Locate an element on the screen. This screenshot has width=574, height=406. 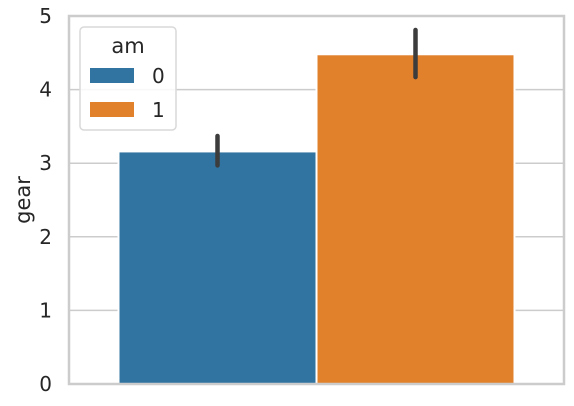
y-axis-ticks: 0 1 2 3 4 5 is located at coordinates (45, 200).